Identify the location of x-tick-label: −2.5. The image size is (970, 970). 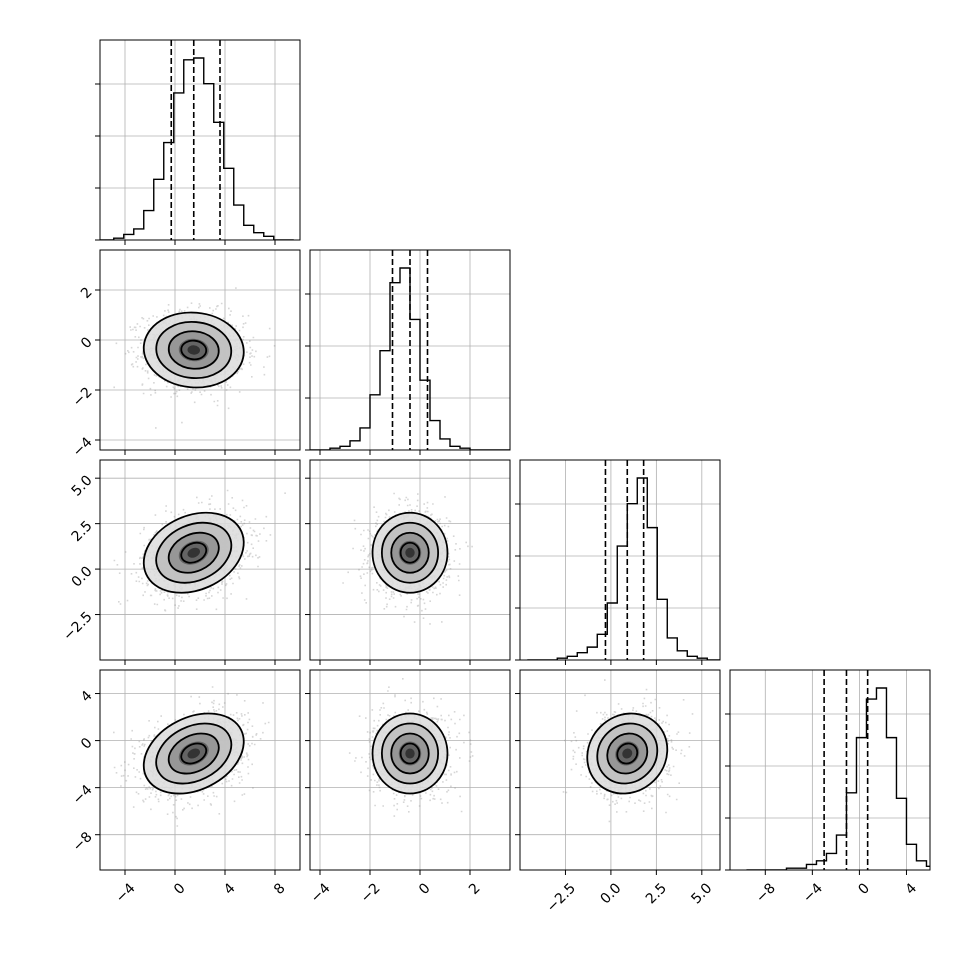
(561, 897).